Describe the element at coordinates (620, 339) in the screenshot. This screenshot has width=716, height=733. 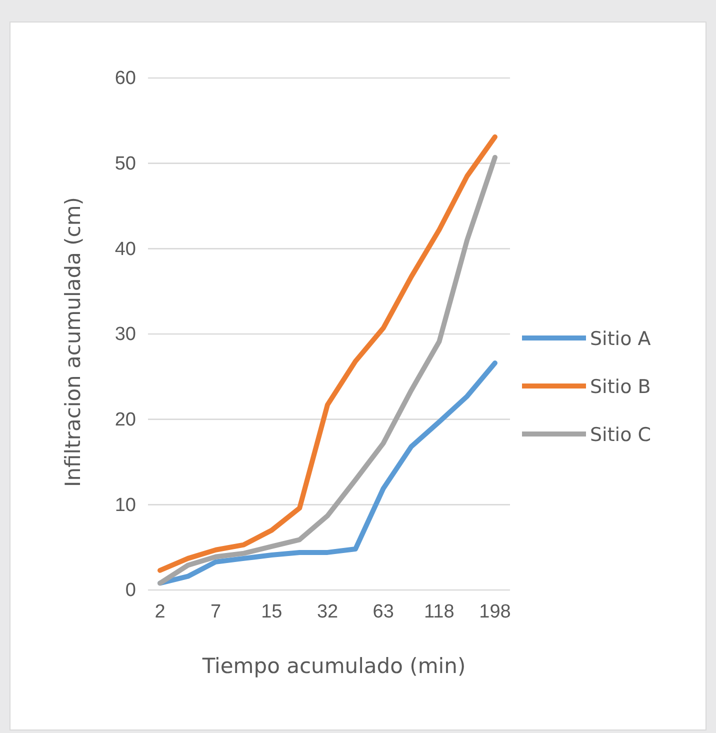
I see `legend-label: Sitio A` at that location.